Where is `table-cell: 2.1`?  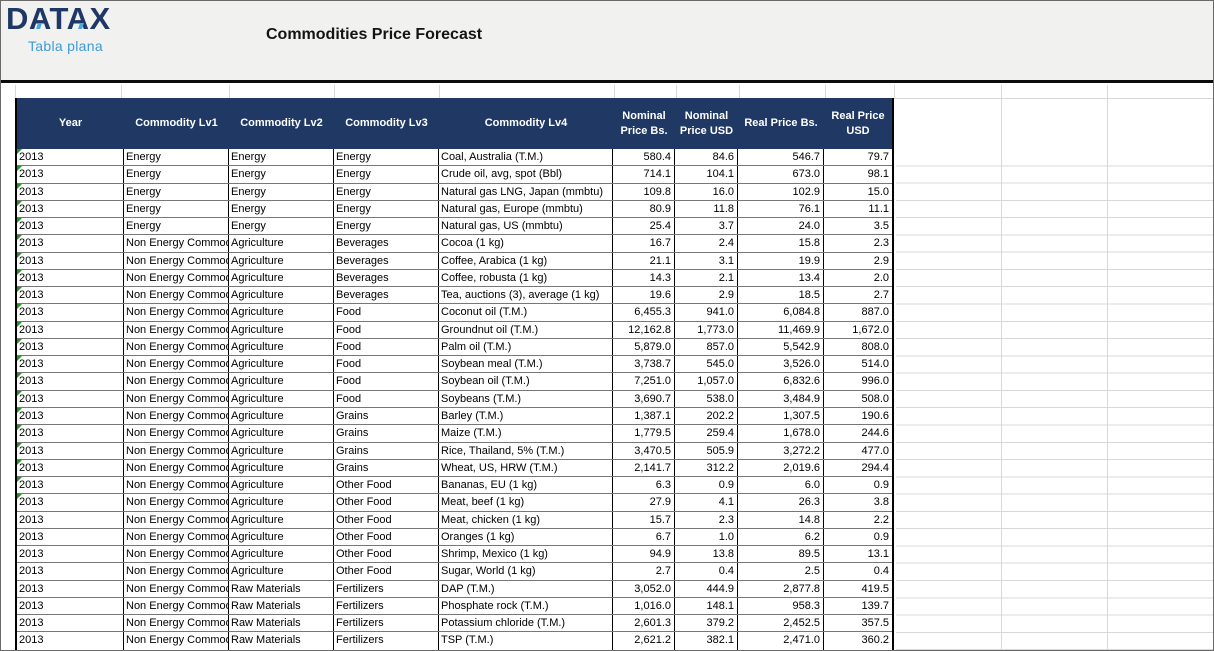
table-cell: 2.1 is located at coordinates (706, 278).